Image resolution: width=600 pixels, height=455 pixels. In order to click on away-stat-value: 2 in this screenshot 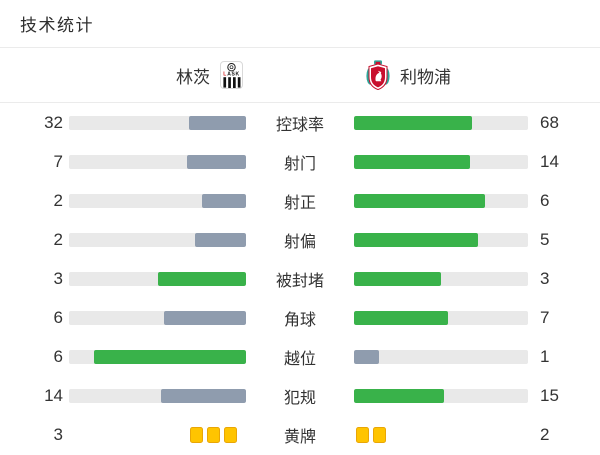, I will do `click(545, 434)`.